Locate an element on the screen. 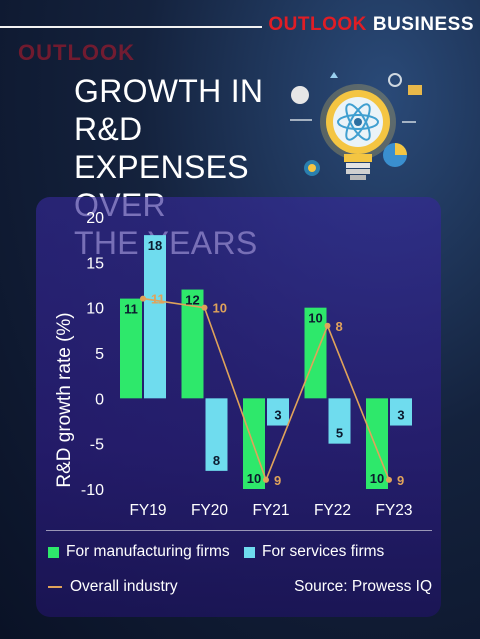  y-tick-label: 20 is located at coordinates (95, 218).